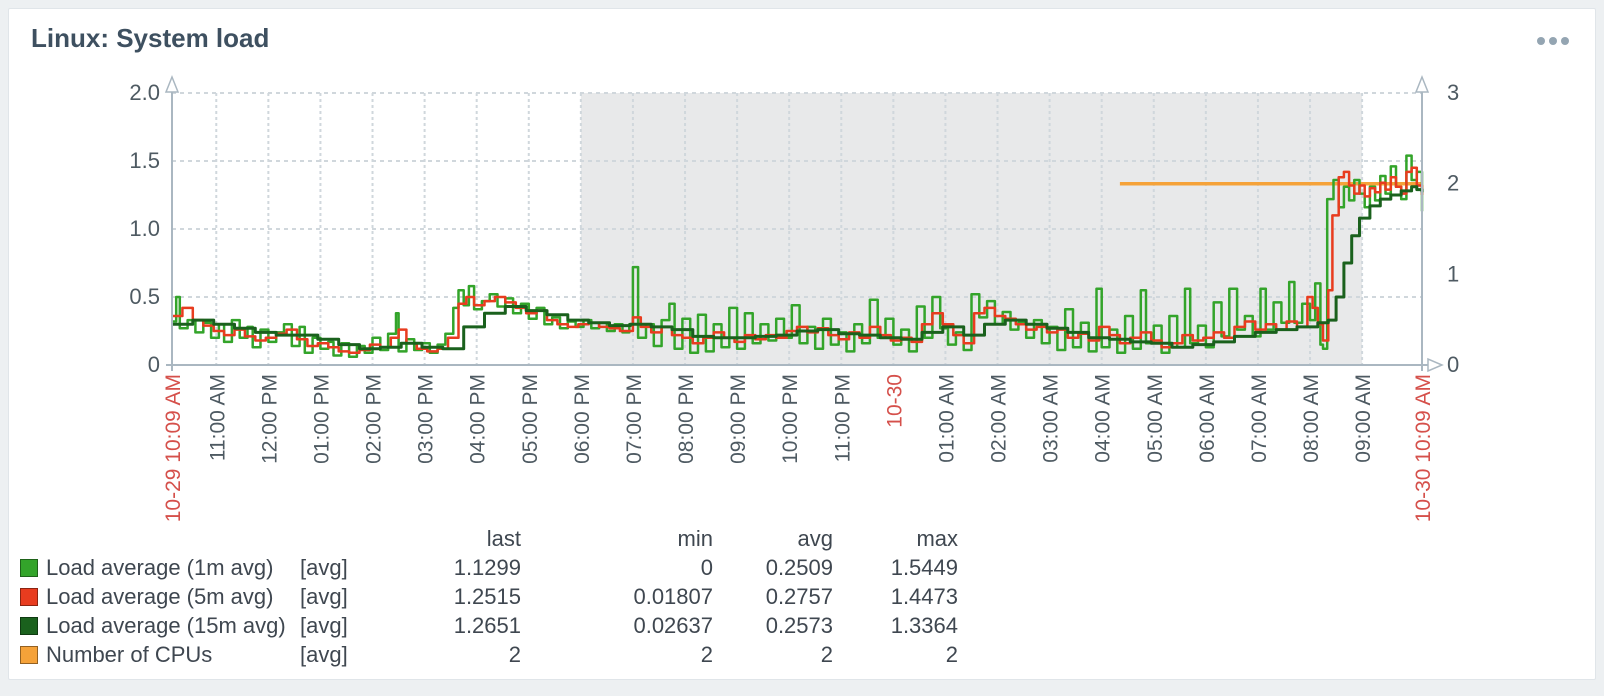 Image resolution: width=1604 pixels, height=696 pixels. I want to click on x-axis-tick-label: 07:00 AM, so click(1259, 418).